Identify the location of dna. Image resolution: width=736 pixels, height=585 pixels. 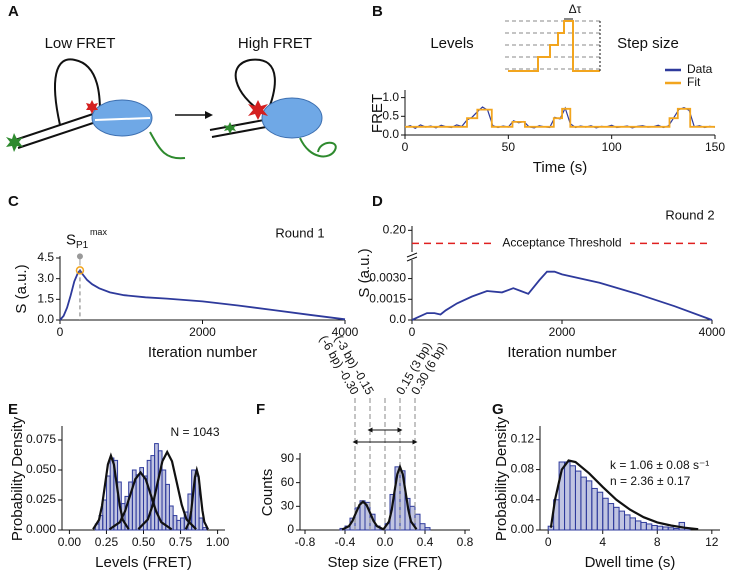
(122, 119).